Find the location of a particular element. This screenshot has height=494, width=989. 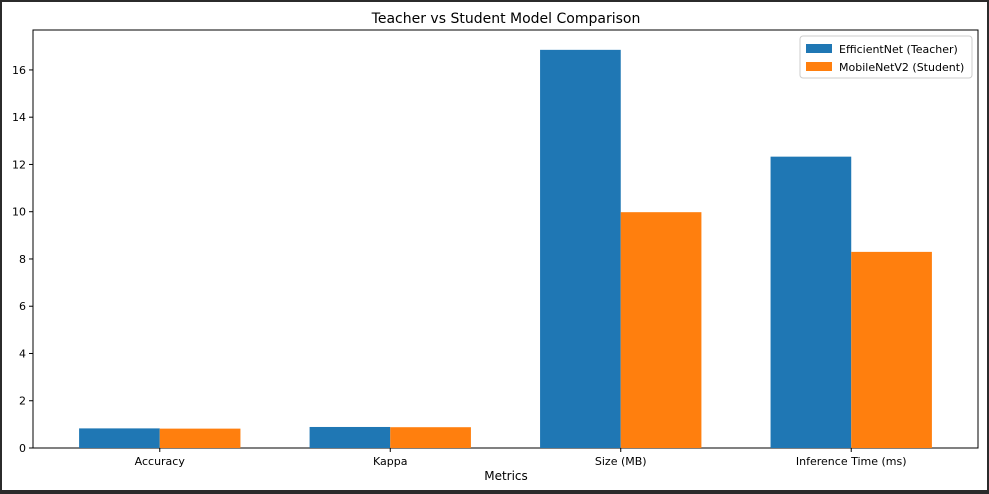

legend-label: EfficientNet (Teacher) is located at coordinates (898, 49).